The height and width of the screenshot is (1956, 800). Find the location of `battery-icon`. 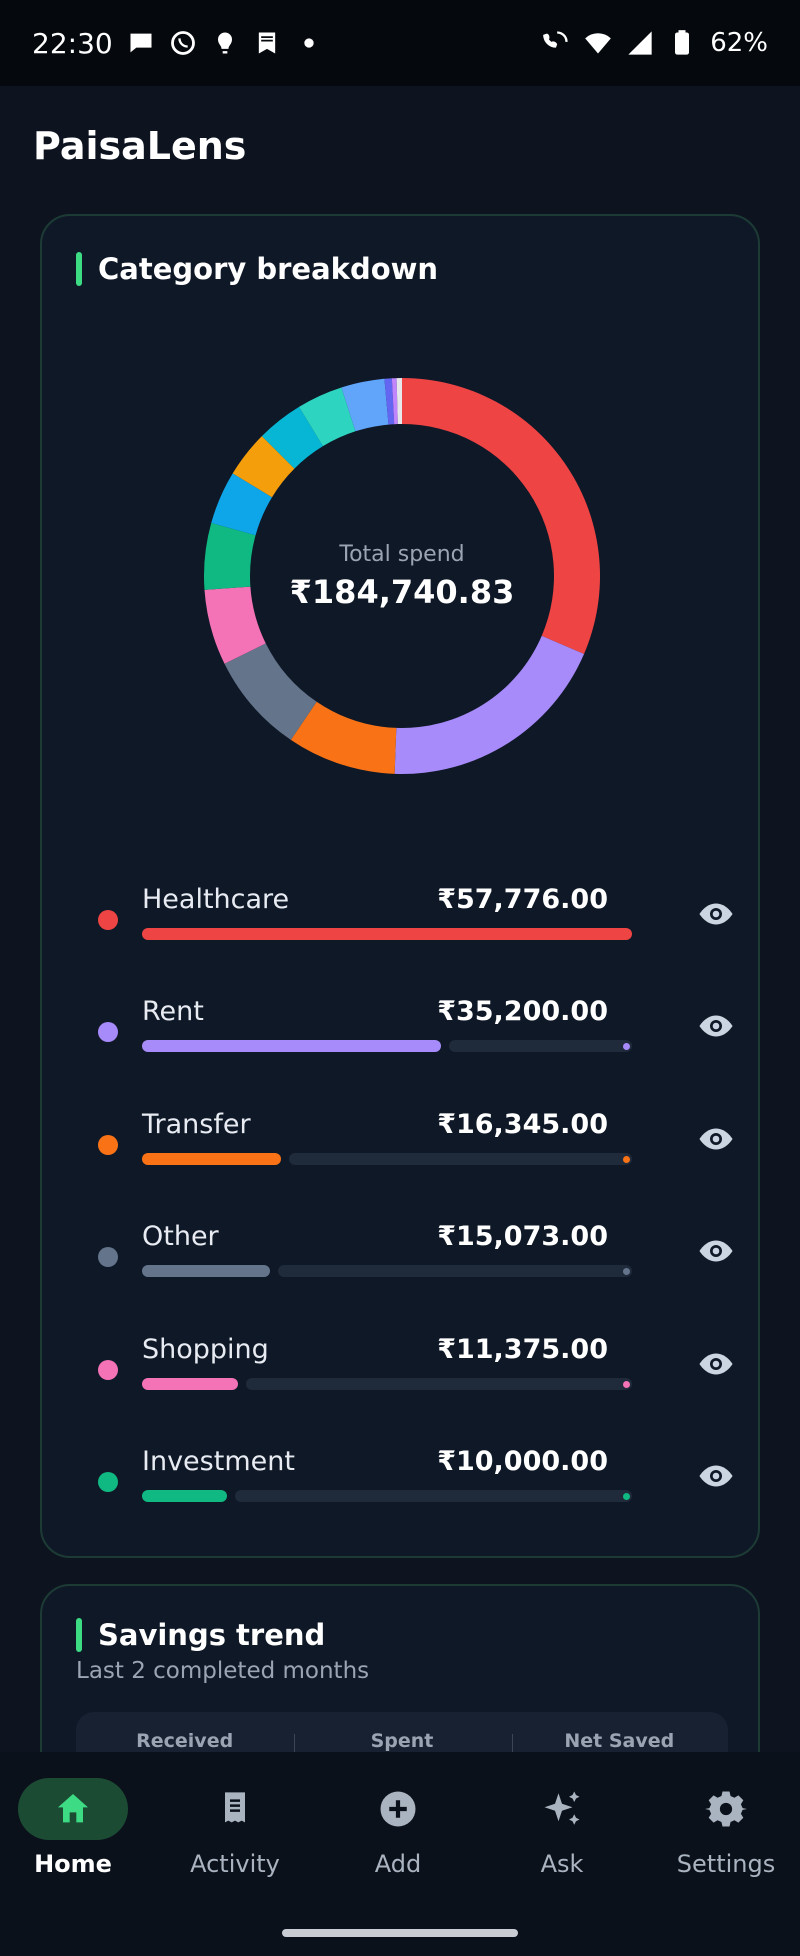

battery-icon is located at coordinates (682, 42).